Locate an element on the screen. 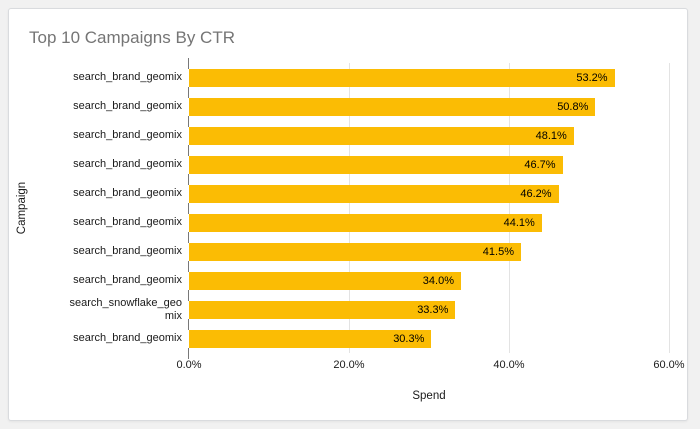 This screenshot has width=700, height=429. bar-value-label: 48.1% is located at coordinates (551, 135).